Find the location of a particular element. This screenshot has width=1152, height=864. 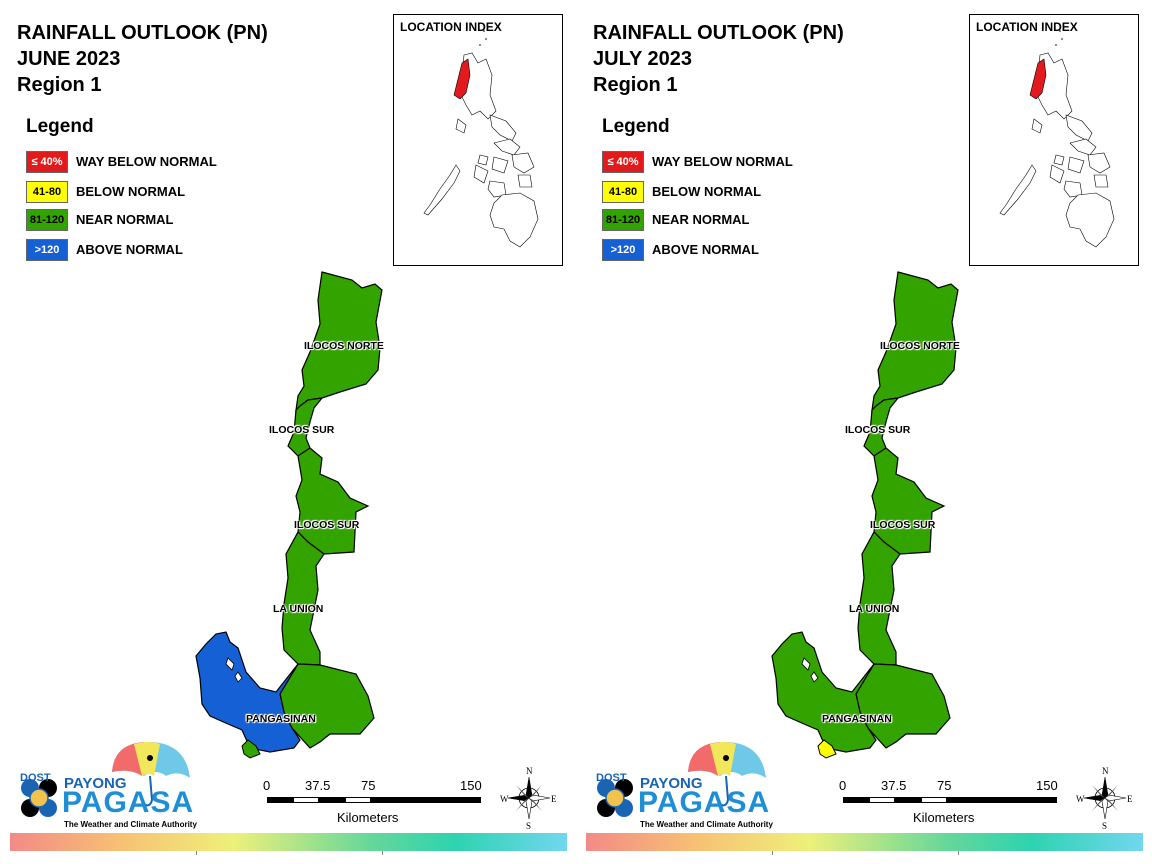

title-month: JULY 2023 is located at coordinates (642, 59).